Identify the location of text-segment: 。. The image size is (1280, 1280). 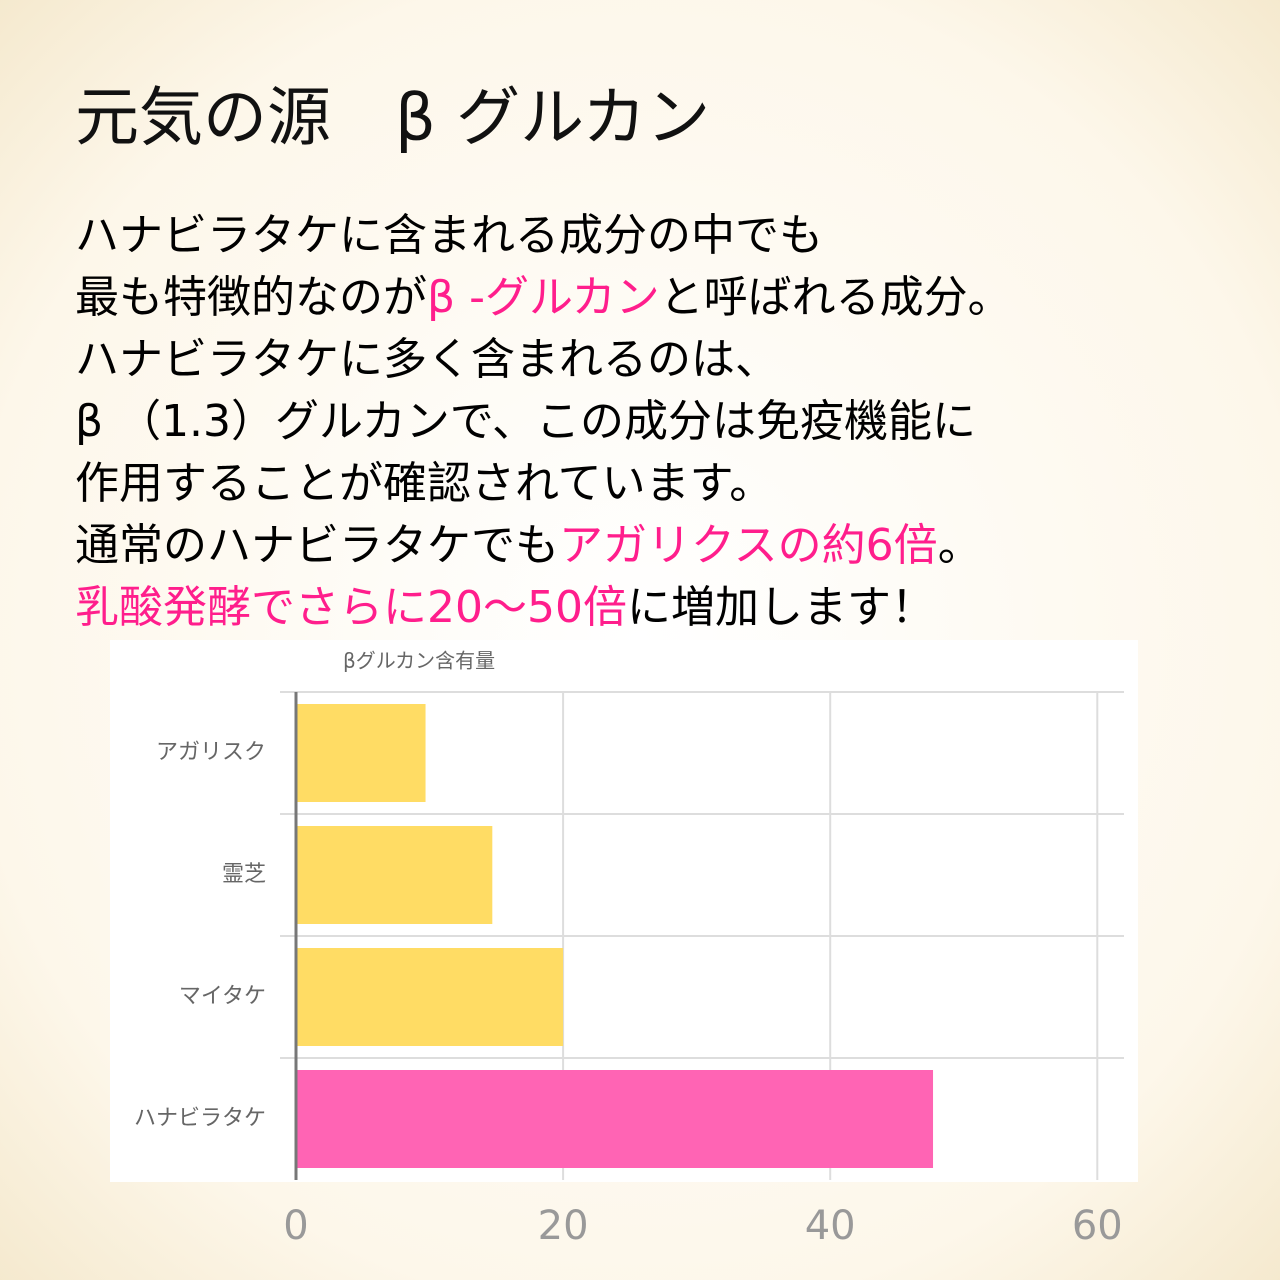
(960, 545).